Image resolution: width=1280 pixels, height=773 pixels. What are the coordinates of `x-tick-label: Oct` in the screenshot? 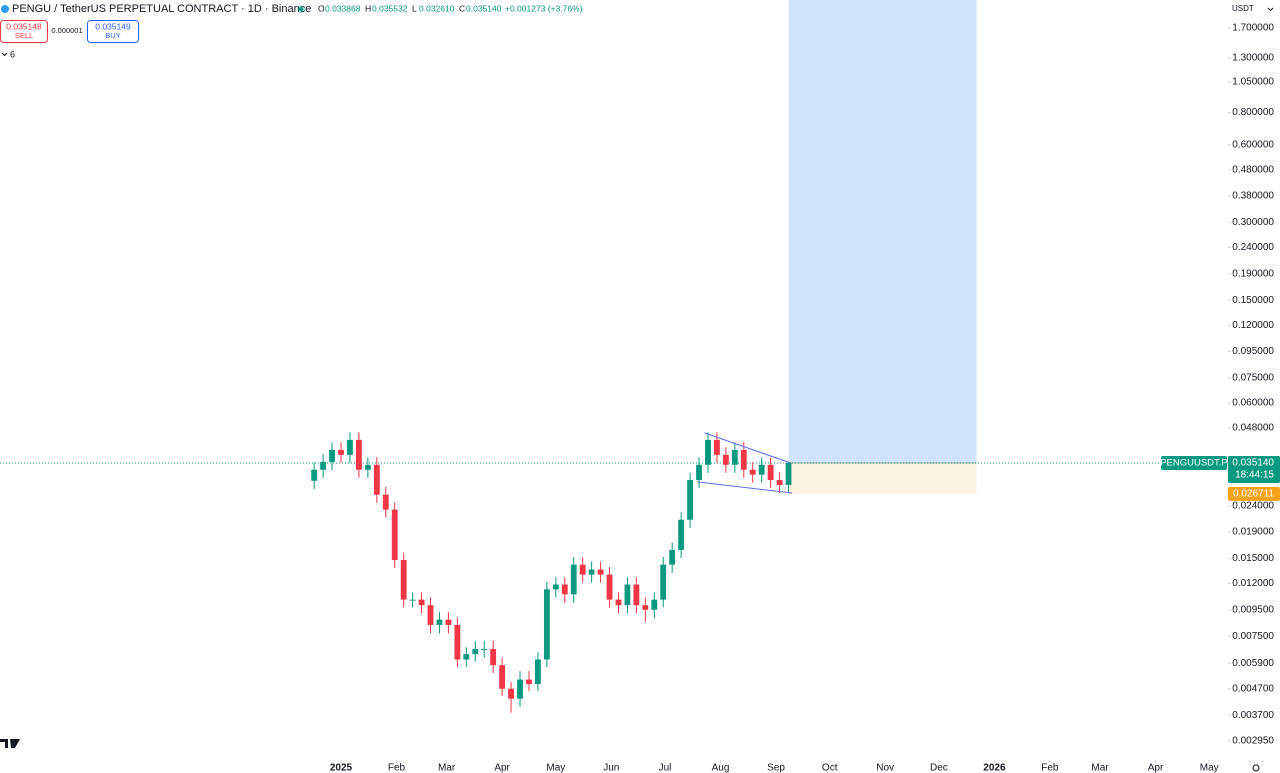 It's located at (830, 768).